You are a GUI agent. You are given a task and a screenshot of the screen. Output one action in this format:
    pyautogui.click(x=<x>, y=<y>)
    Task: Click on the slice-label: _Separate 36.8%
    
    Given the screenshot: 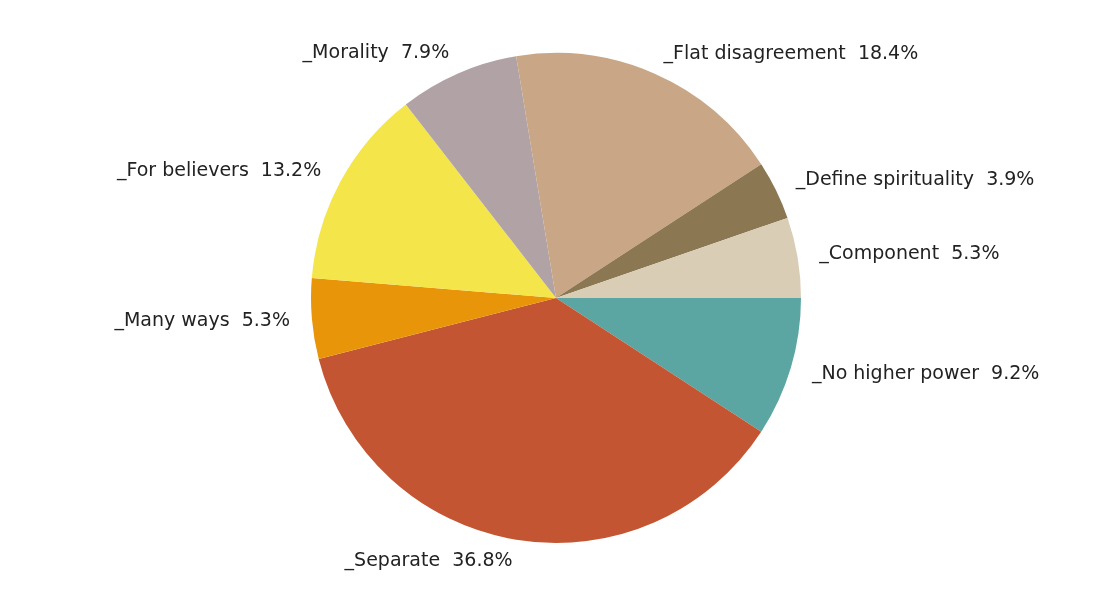 What is the action you would take?
    pyautogui.click(x=428, y=560)
    